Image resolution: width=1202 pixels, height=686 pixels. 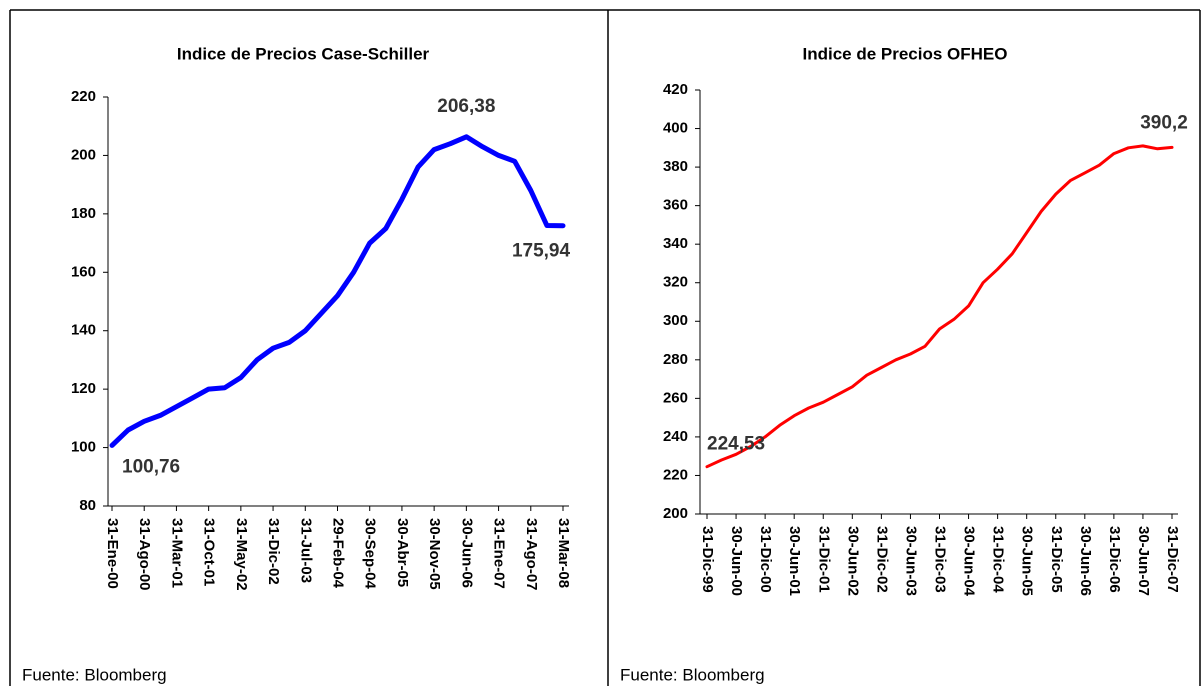 I want to click on x-tick-label: 30-Jun-00, so click(x=736, y=561).